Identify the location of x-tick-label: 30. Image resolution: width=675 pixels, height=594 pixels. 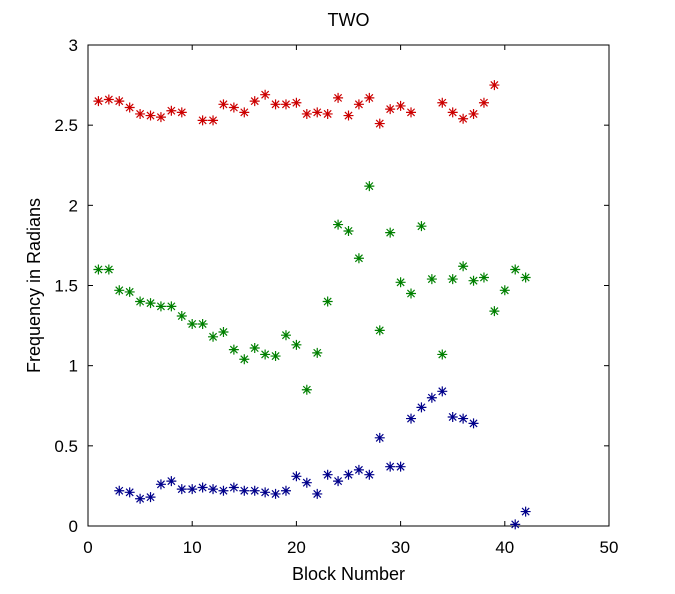
(400, 547).